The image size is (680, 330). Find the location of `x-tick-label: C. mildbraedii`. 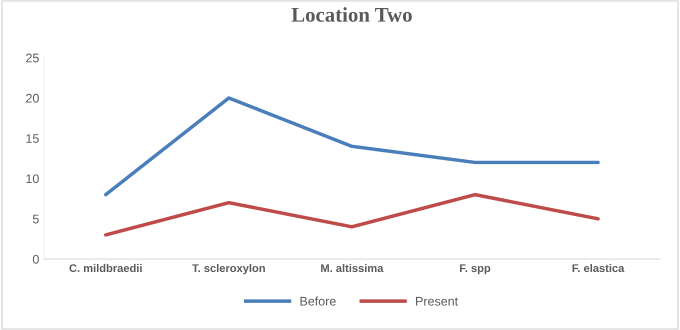

x-tick-label: C. mildbraedii is located at coordinates (105, 268).